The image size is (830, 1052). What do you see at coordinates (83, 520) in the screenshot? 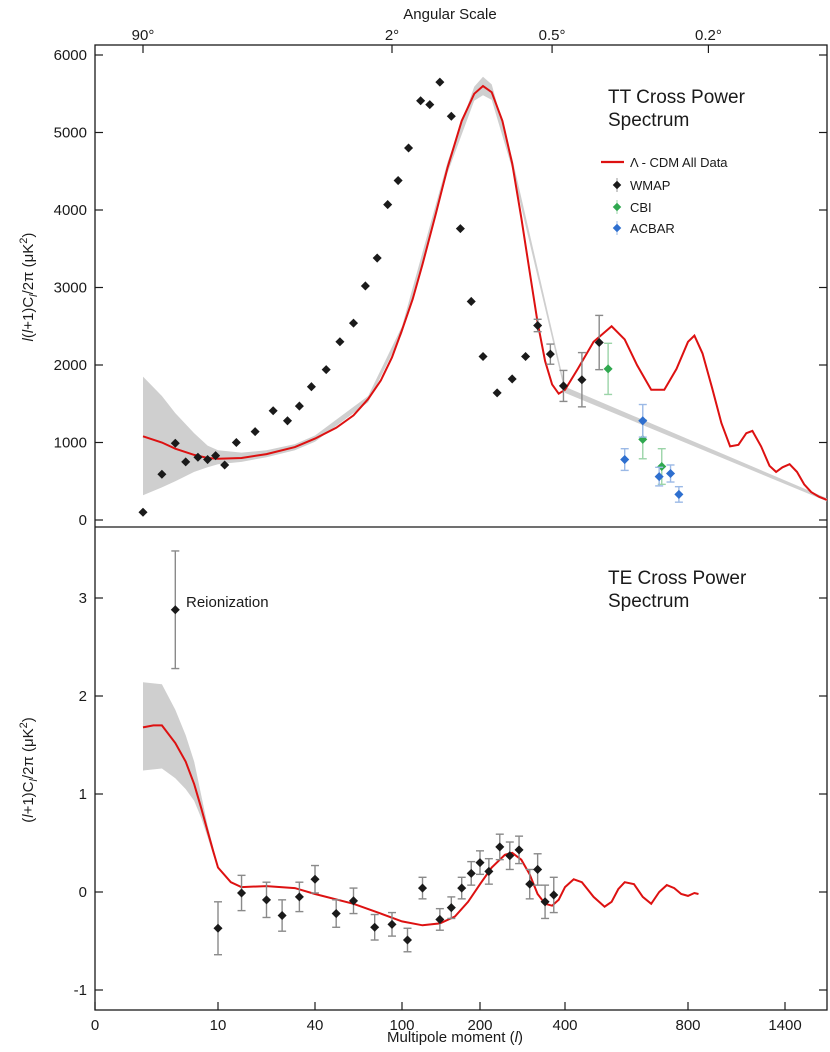
I see `tt-ytick-label: 0` at bounding box center [83, 520].